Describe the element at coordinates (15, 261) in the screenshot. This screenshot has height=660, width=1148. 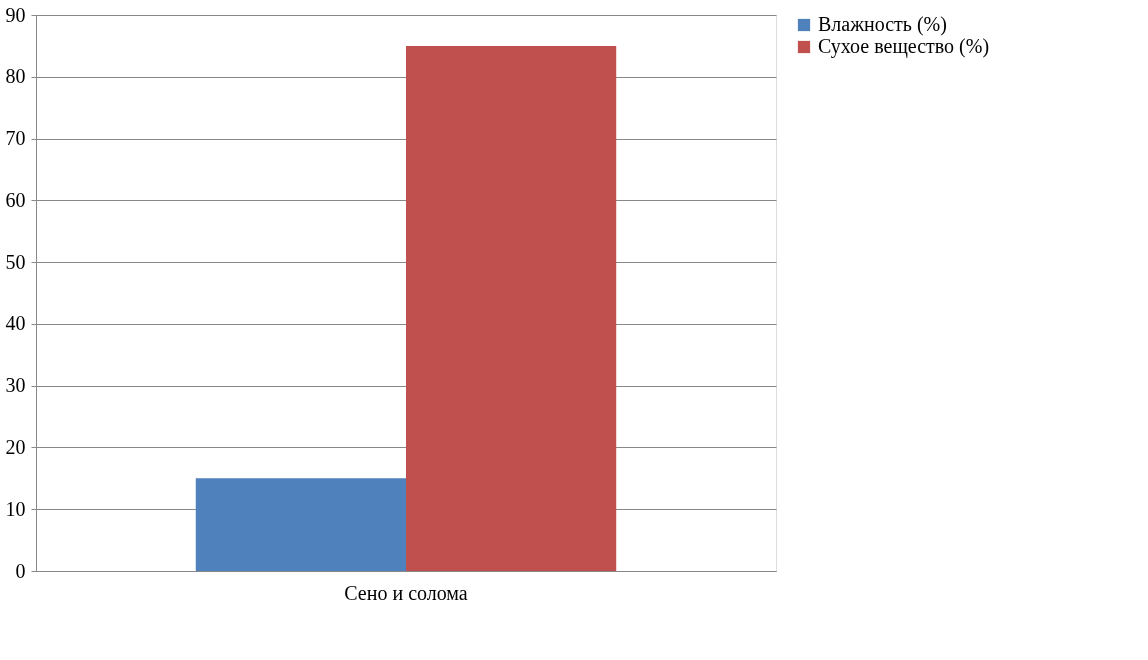
I see `y-tick-label: 50` at that location.